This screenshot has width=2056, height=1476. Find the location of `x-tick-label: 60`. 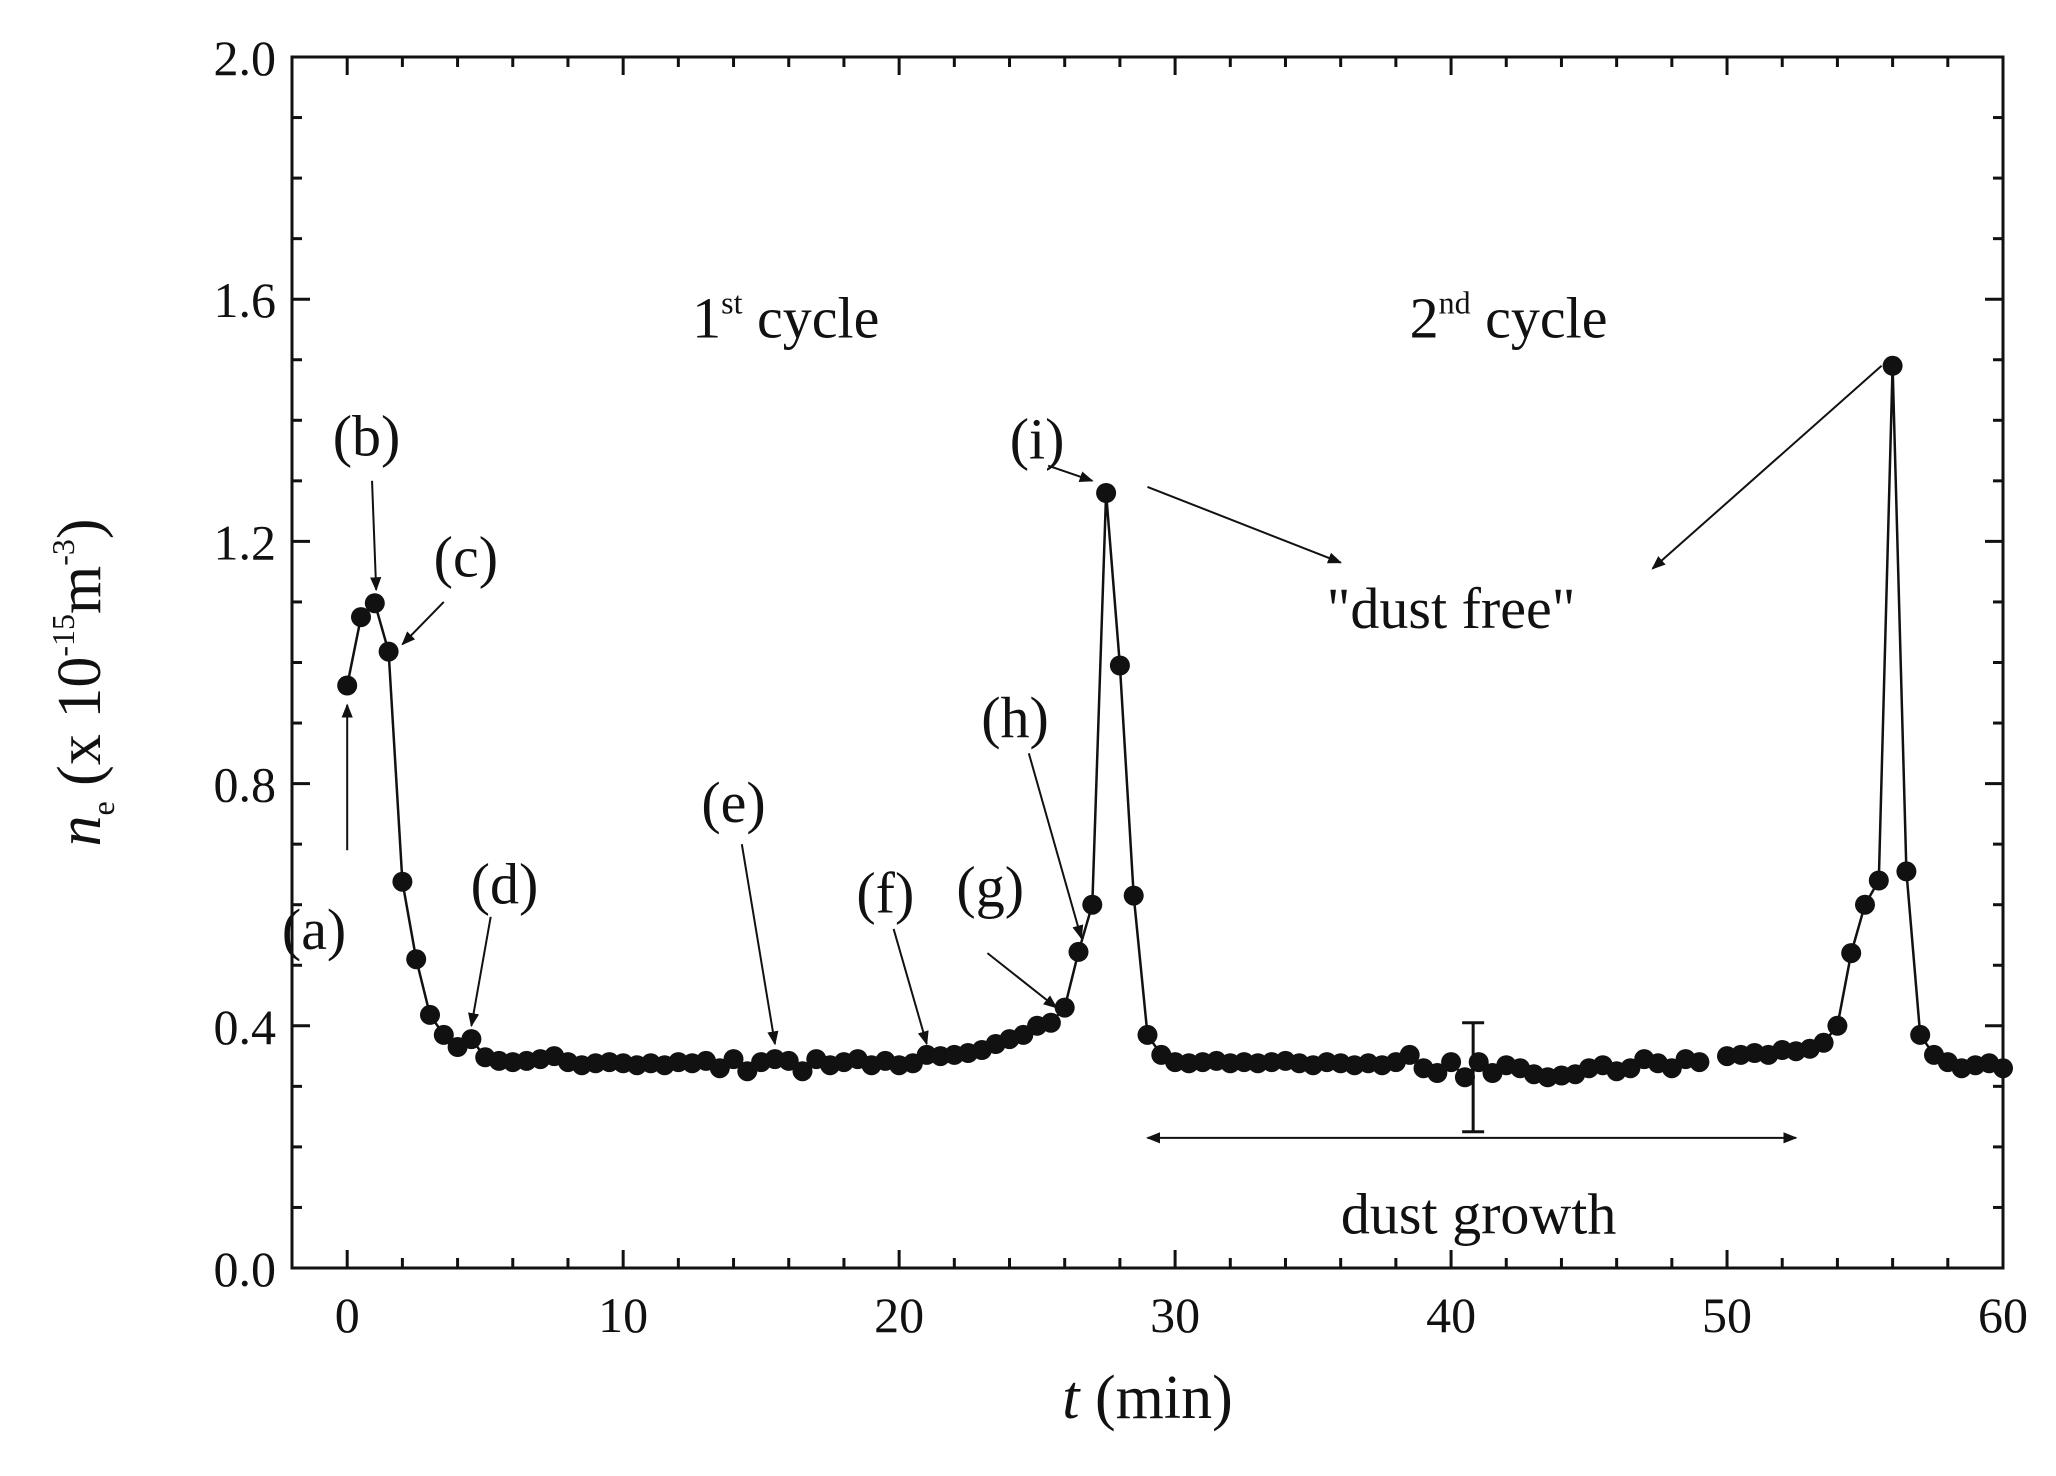

x-tick-label: 60 is located at coordinates (2003, 1315).